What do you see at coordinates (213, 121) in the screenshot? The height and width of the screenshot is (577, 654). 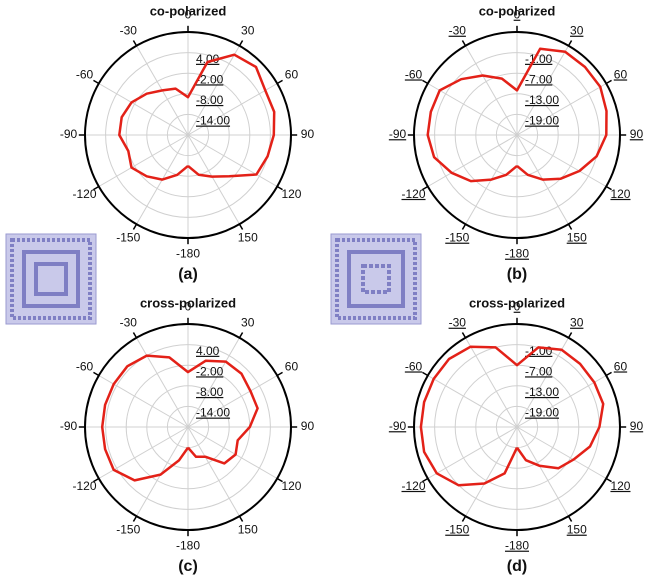 I see `radial-tick-label: -14.00` at bounding box center [213, 121].